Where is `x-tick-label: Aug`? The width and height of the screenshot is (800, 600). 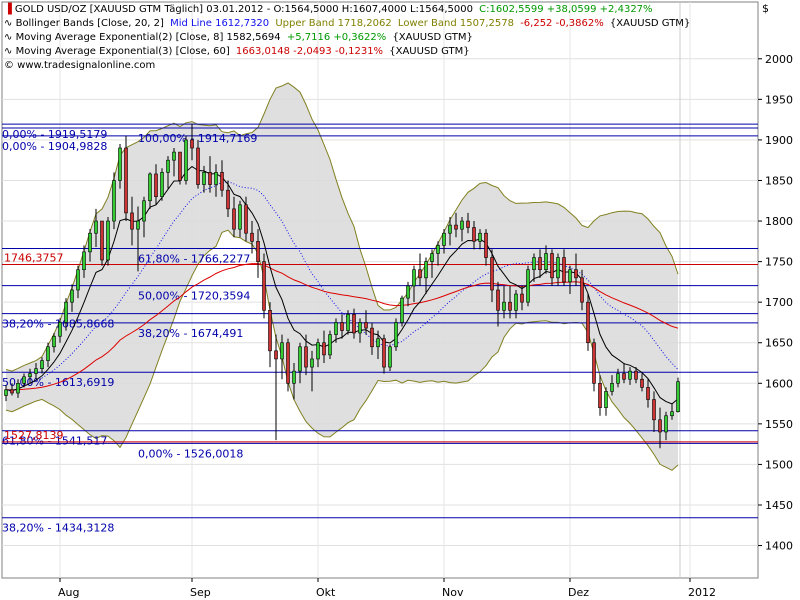
x-tick-label: Aug is located at coordinates (68, 592).